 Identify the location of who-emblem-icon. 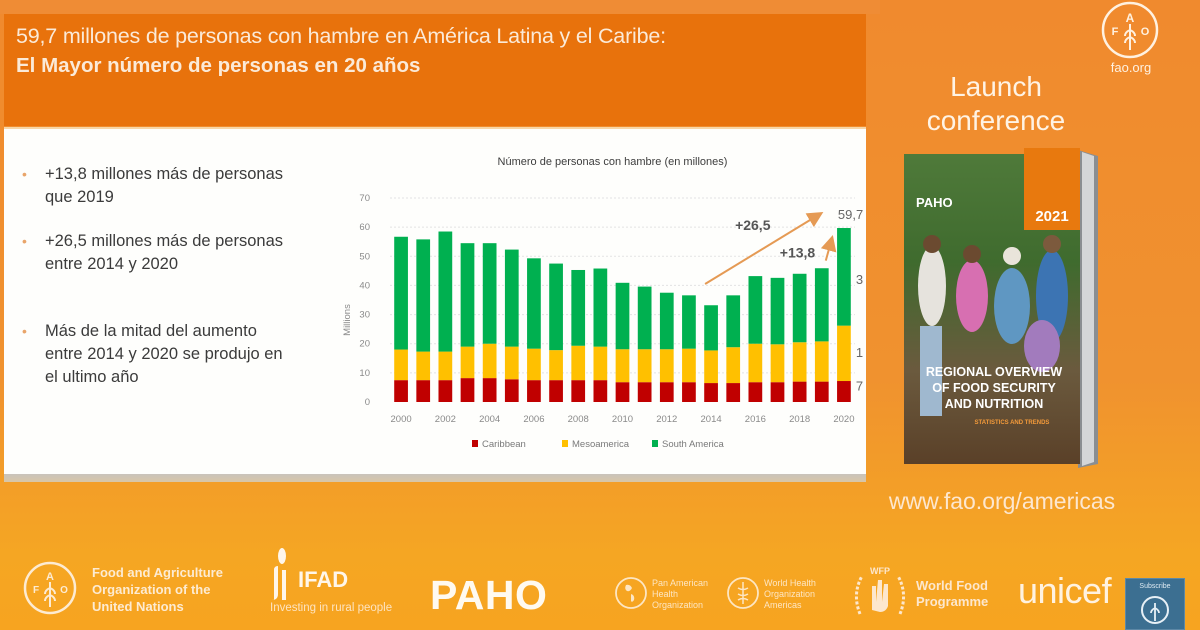
(743, 593).